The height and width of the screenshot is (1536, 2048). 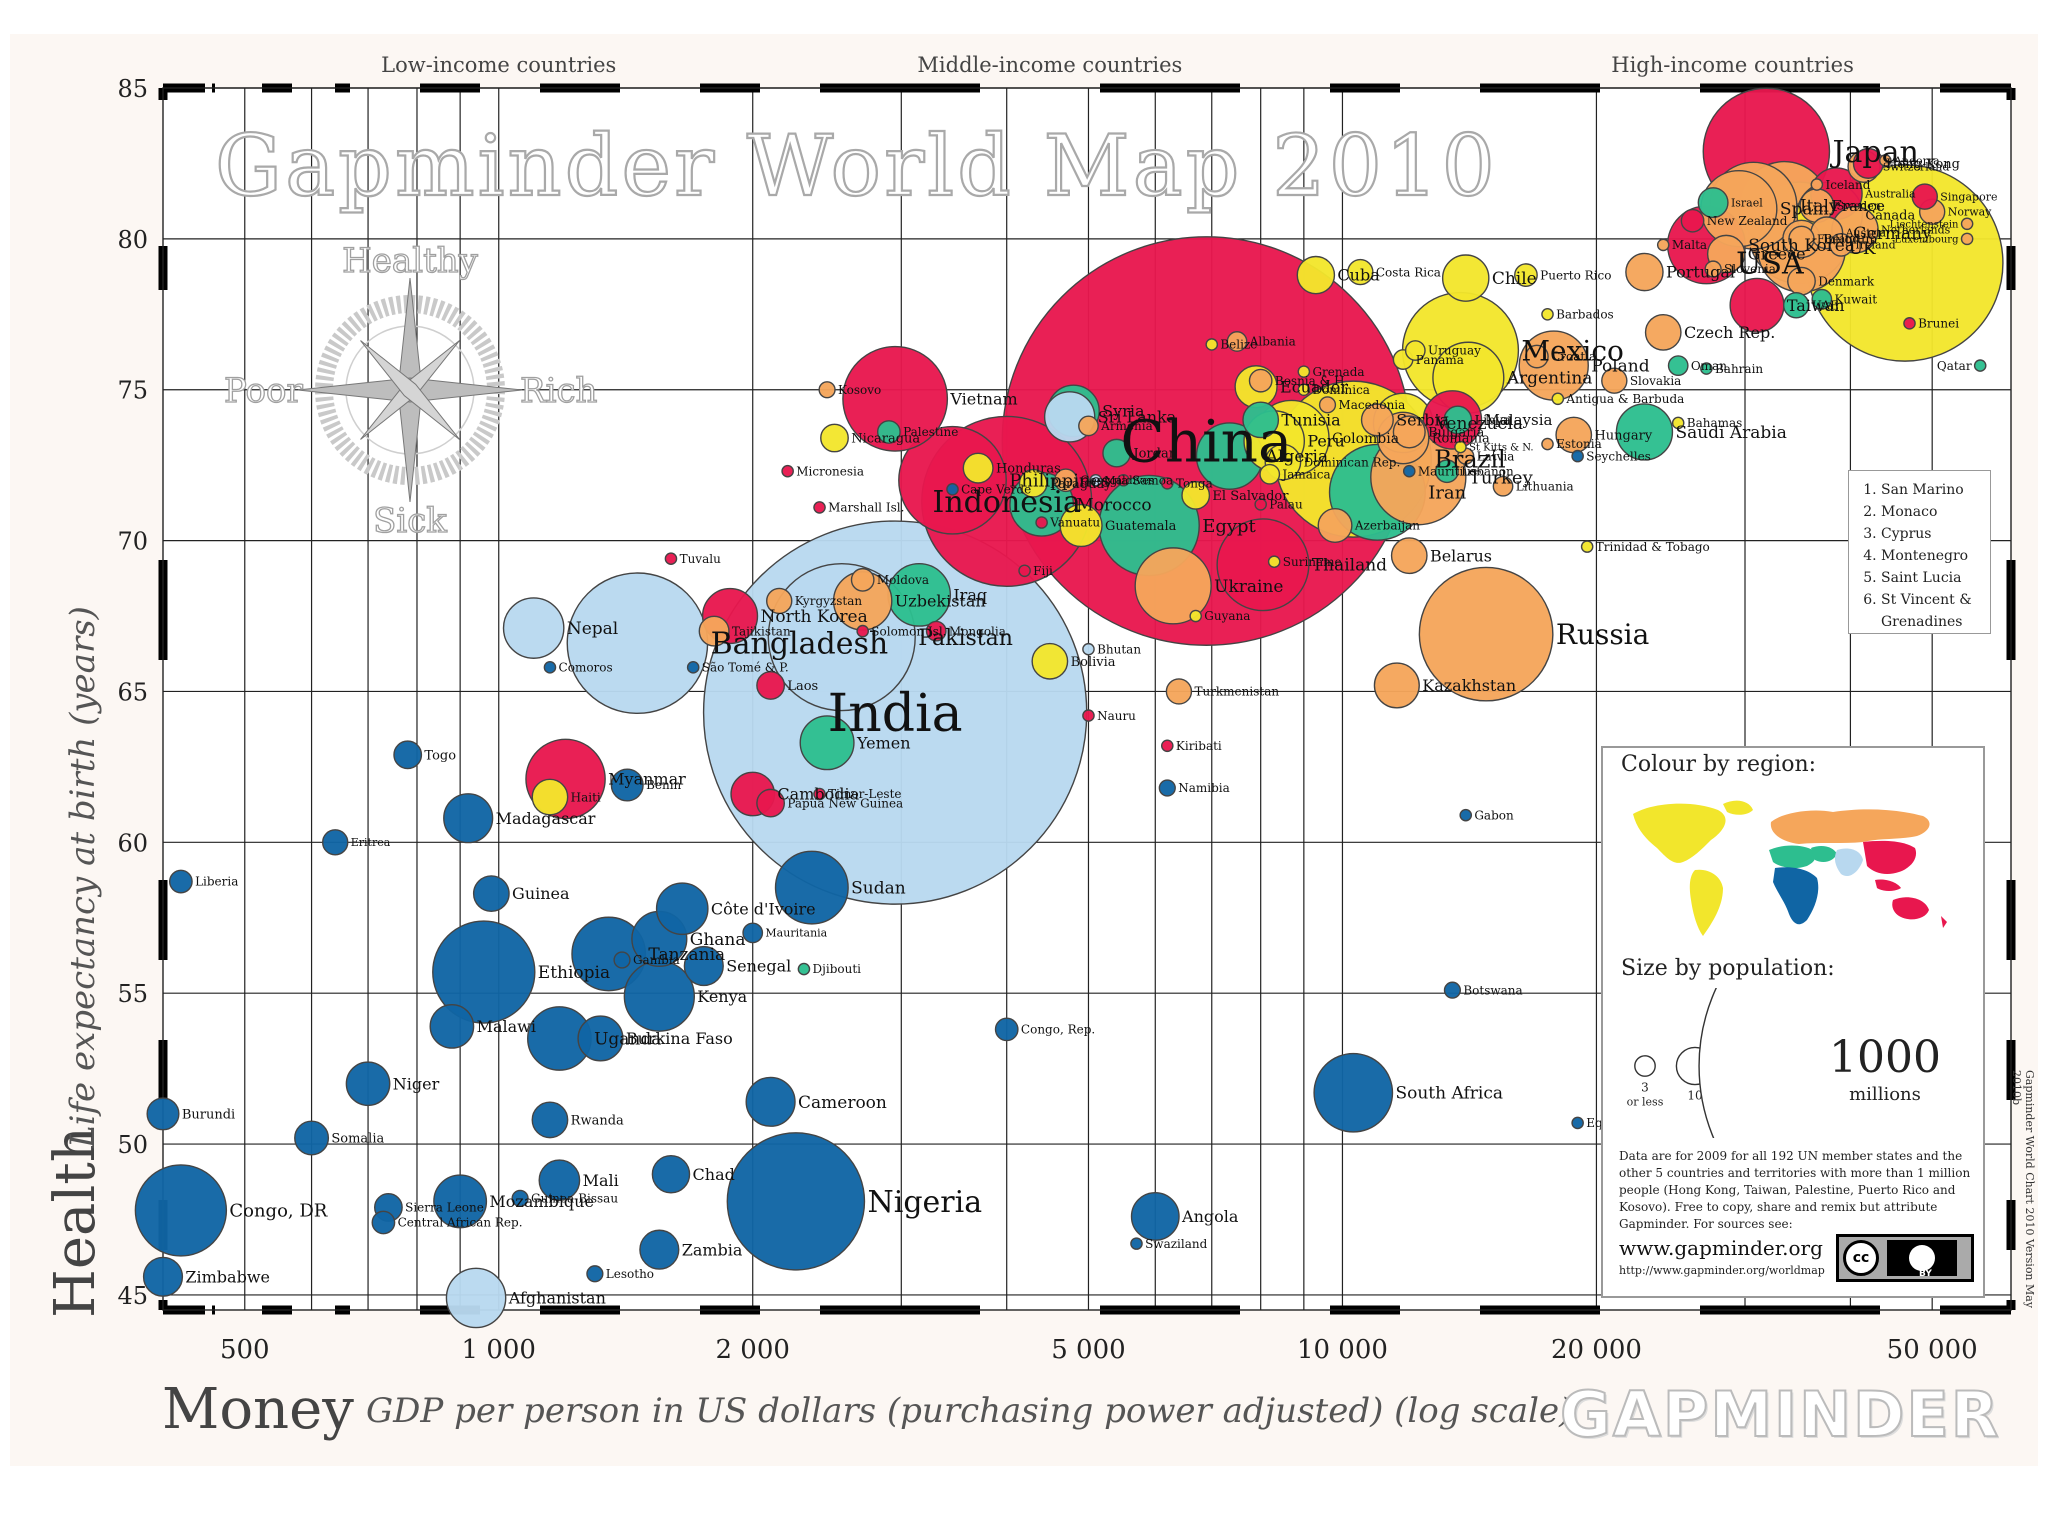 What do you see at coordinates (1709, 366) in the screenshot?
I see `country-label: Oman` at bounding box center [1709, 366].